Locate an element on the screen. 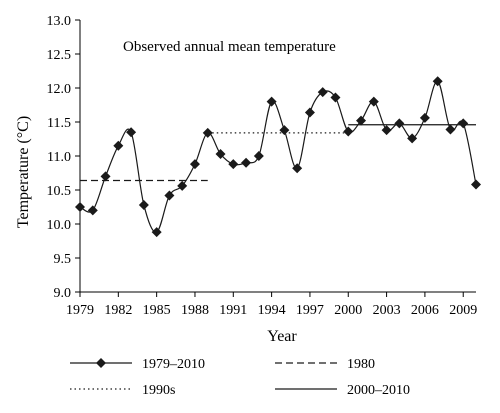  y-tick-label: 12.0 is located at coordinates (59, 89).